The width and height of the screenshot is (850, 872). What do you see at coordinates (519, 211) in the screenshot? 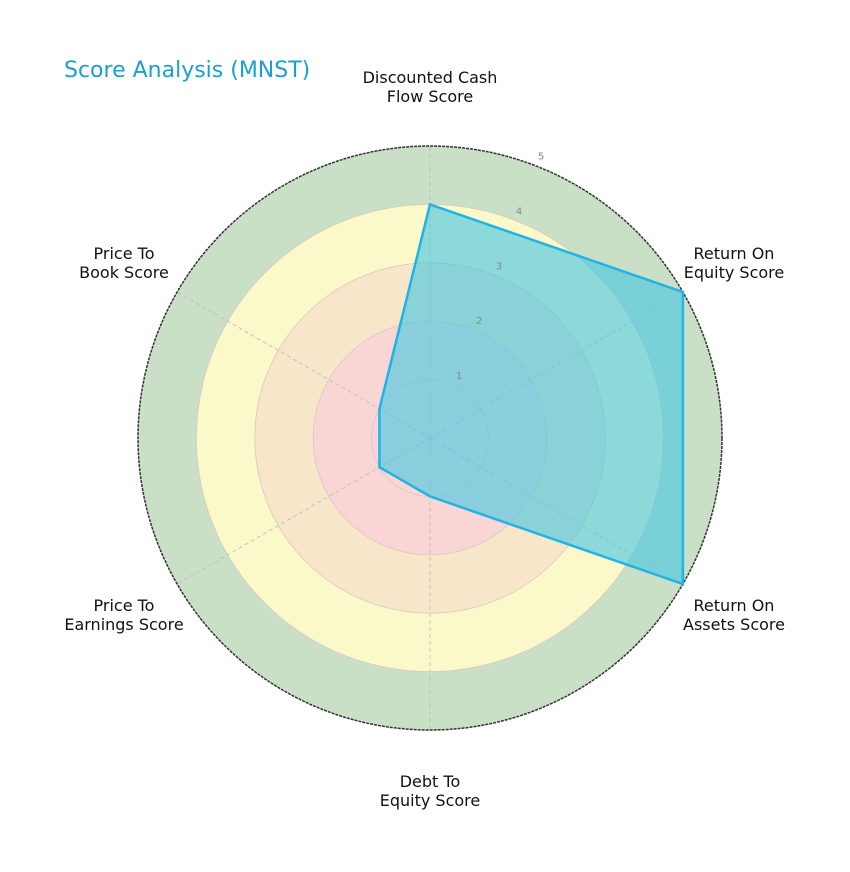
I see `tick-label: 4` at bounding box center [519, 211].